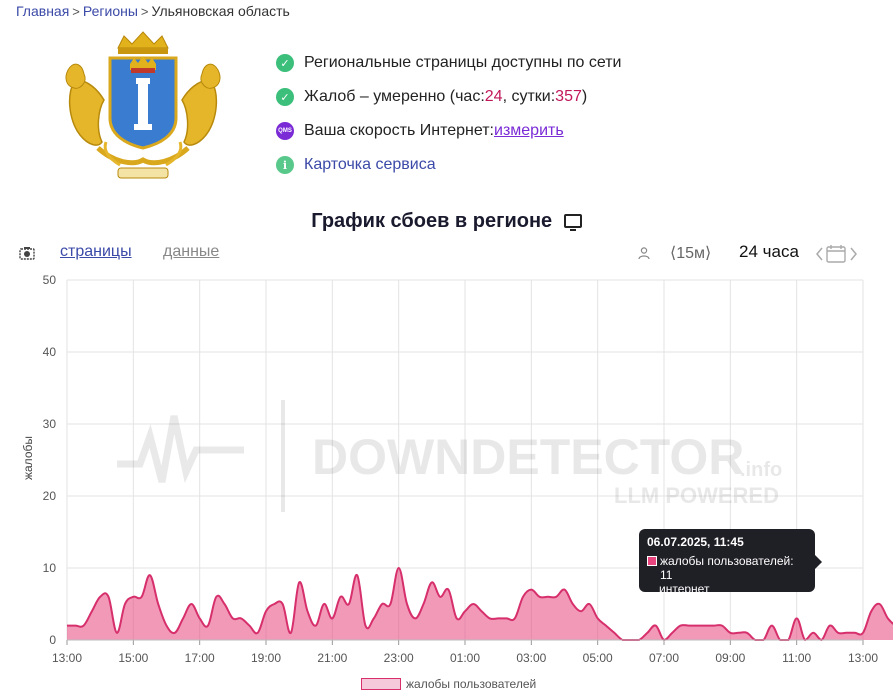 The width and height of the screenshot is (893, 700). I want to click on complaints-suffix: ), so click(584, 96).